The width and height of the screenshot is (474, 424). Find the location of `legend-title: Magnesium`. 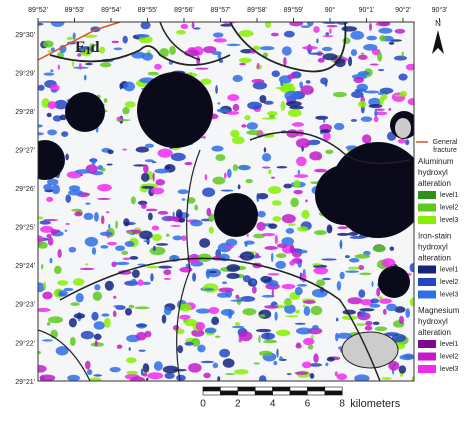

legend-title: Magnesium is located at coordinates (439, 310).